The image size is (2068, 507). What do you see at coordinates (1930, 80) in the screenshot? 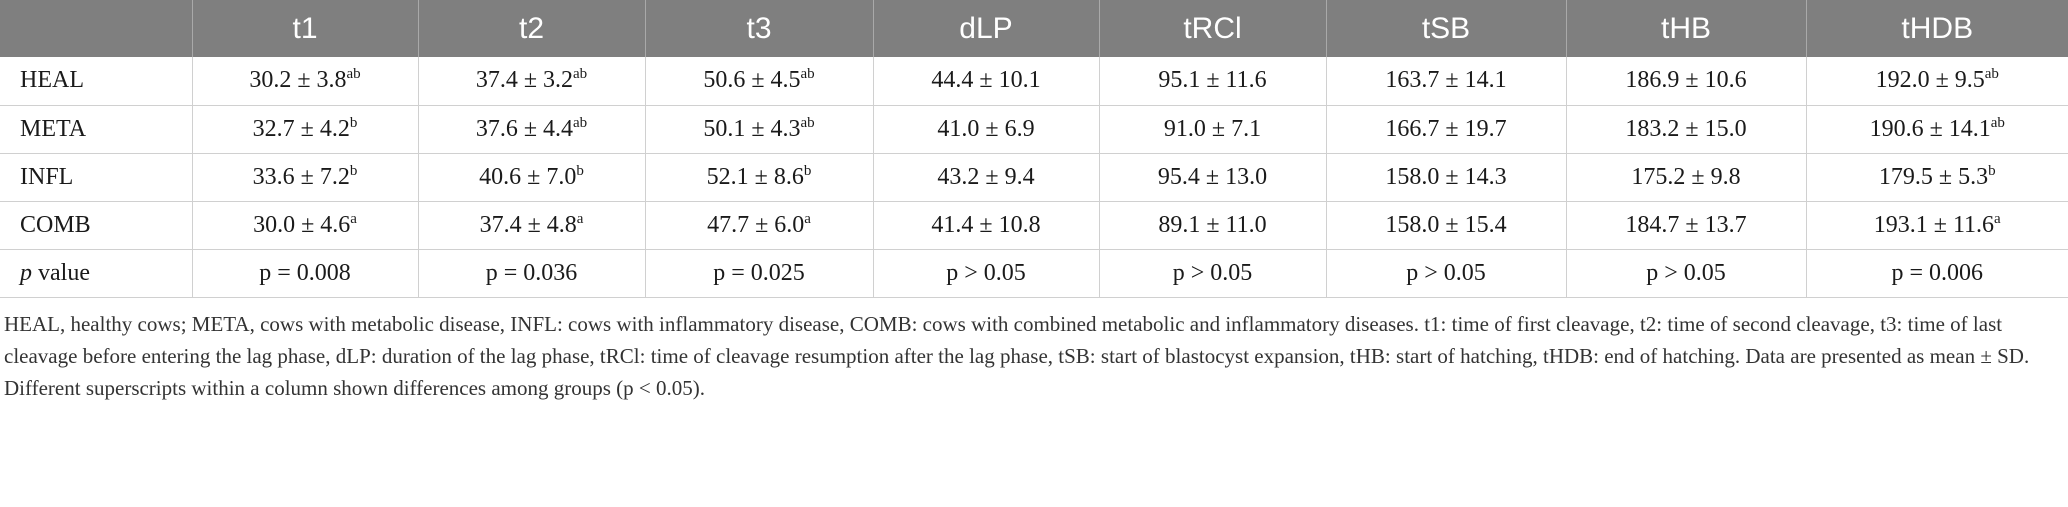
I see `cell-value: 192.0 ± 9.5` at bounding box center [1930, 80].